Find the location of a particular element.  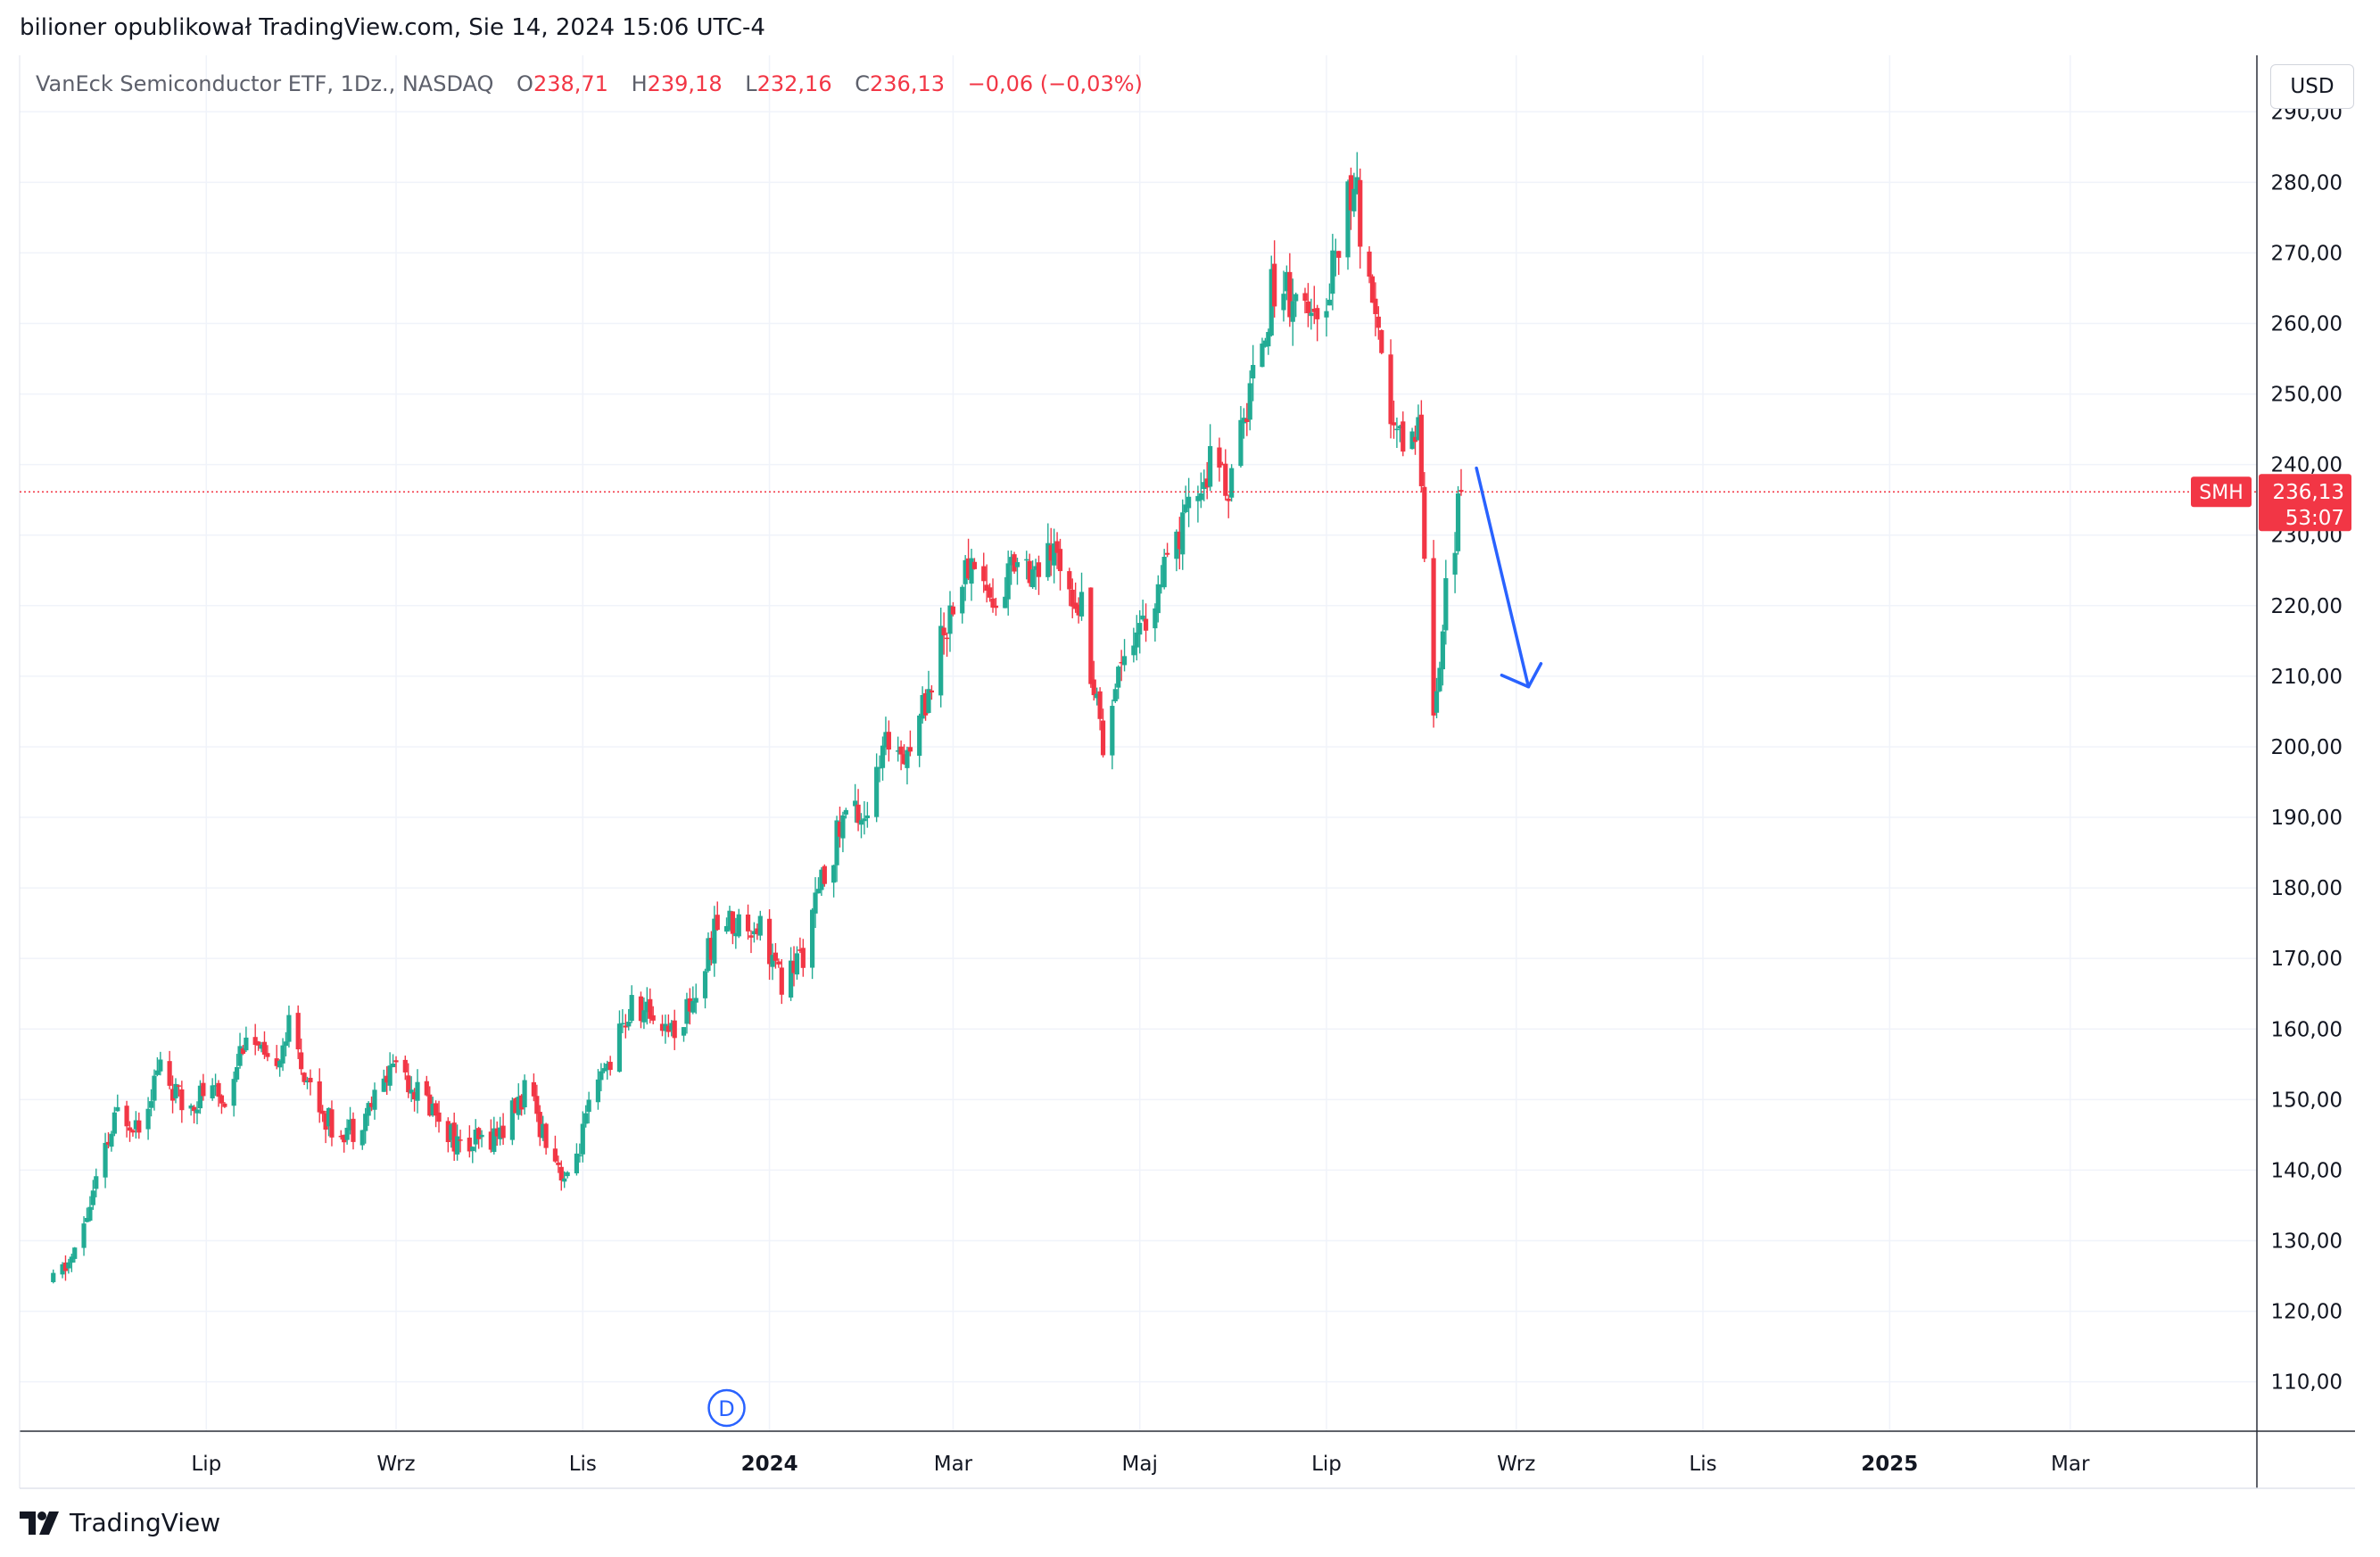

y-tick-label: 110,00 is located at coordinates (2307, 1383).